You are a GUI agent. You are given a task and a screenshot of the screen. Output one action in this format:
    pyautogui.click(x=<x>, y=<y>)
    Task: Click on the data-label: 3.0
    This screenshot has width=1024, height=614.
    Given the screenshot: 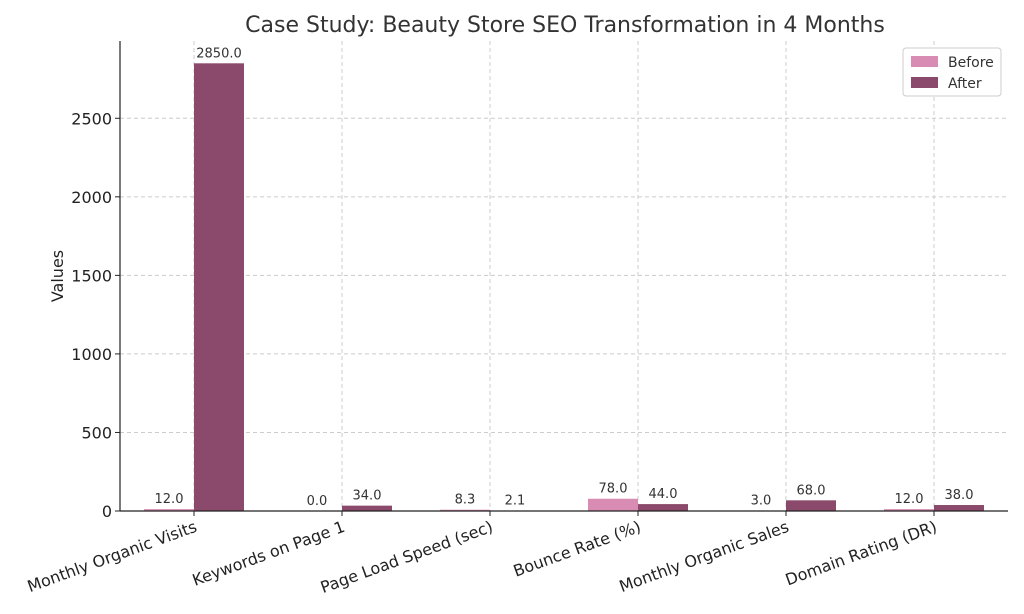 What is the action you would take?
    pyautogui.click(x=761, y=501)
    